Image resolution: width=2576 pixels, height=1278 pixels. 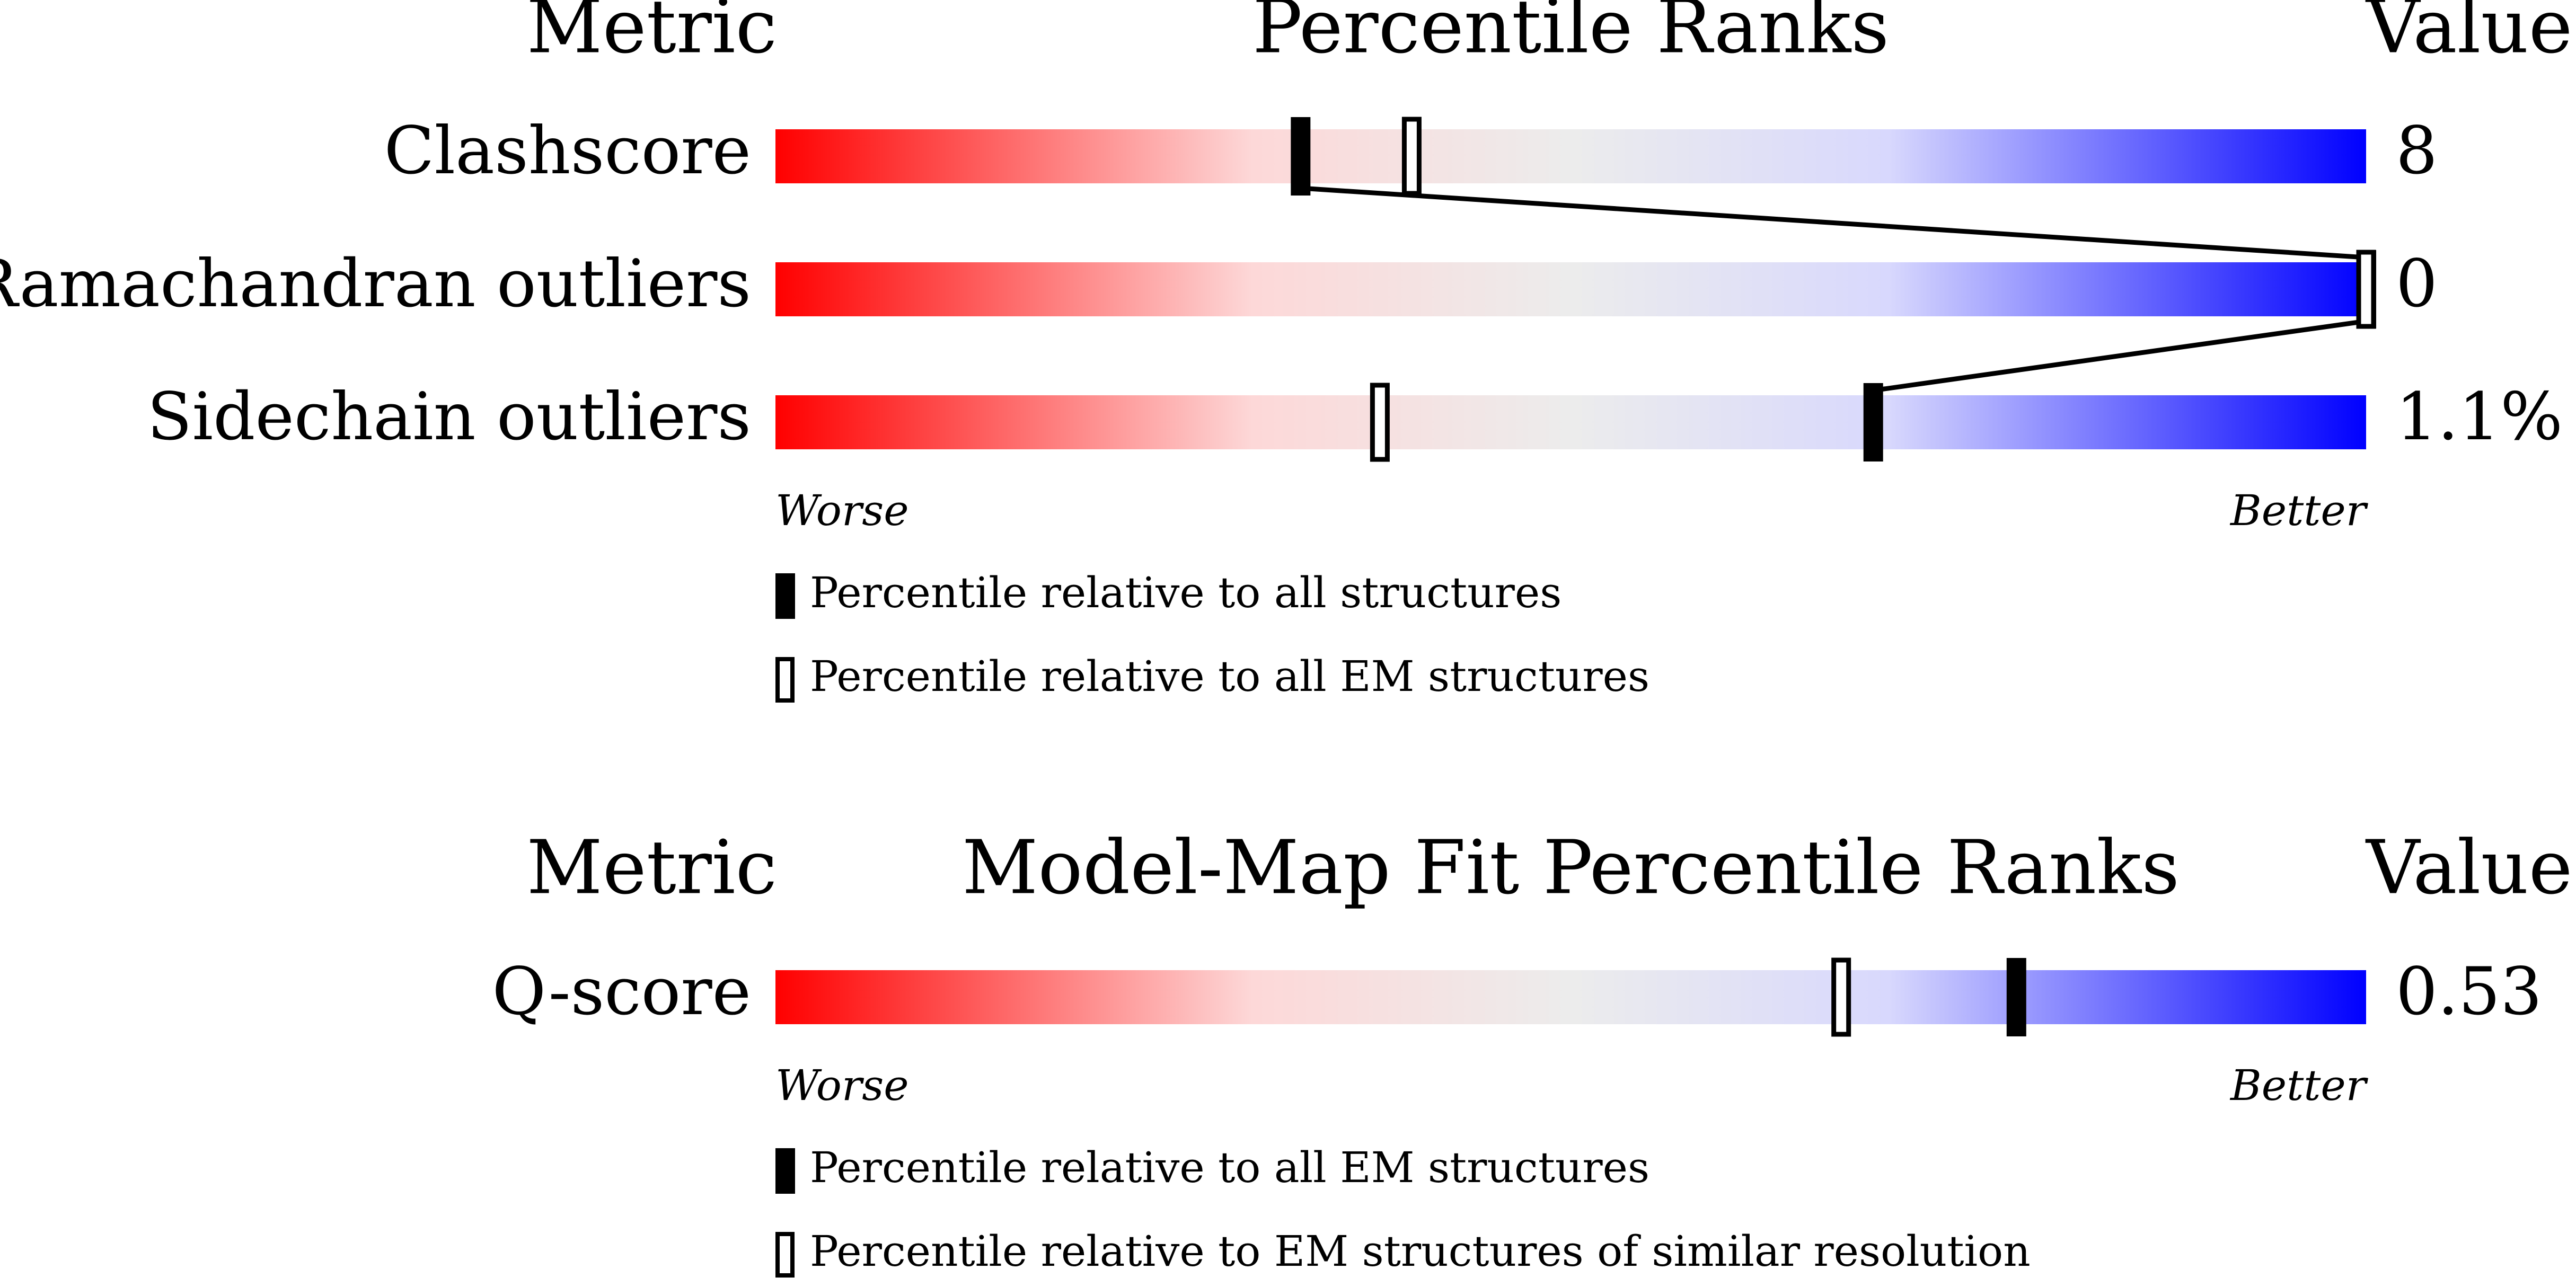 What do you see at coordinates (2417, 284) in the screenshot?
I see `metric-value: 0` at bounding box center [2417, 284].